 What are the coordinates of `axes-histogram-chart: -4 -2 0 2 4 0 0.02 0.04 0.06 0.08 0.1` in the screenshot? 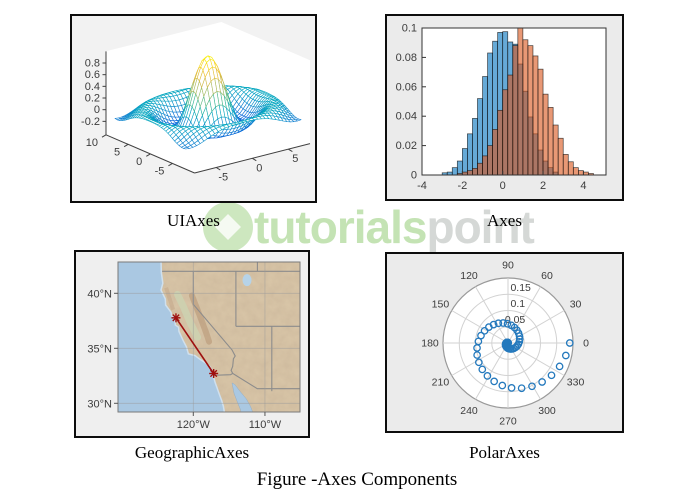 It's located at (504, 107).